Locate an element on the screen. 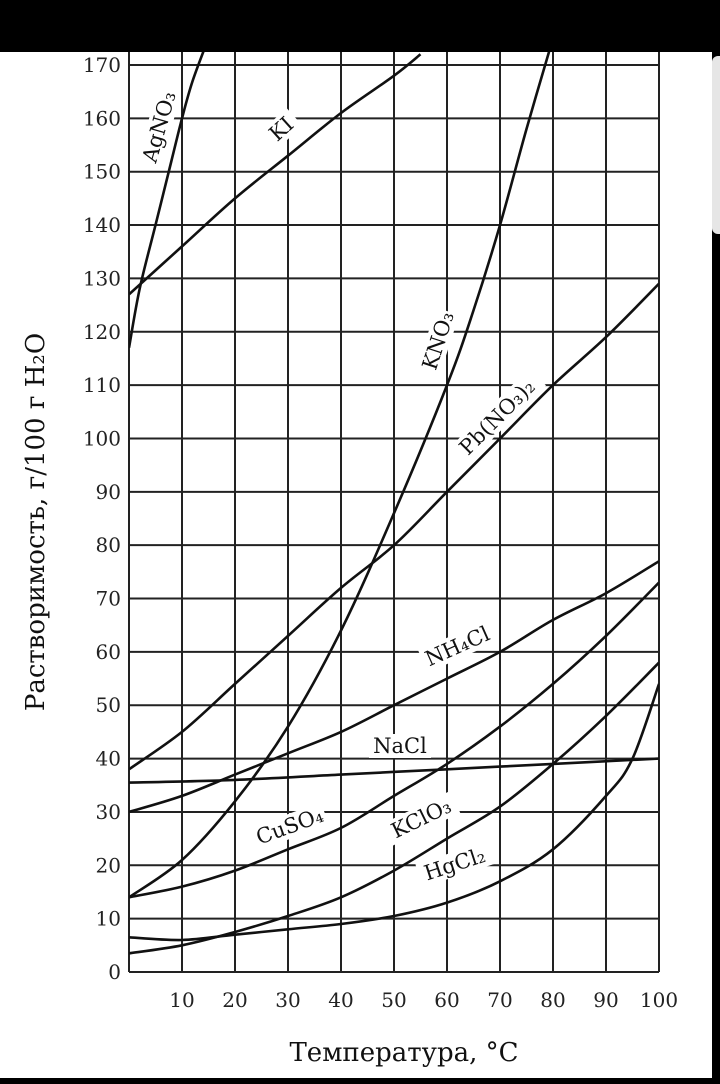 The image size is (720, 1084). x-tick-label: 30 is located at coordinates (287, 1000).